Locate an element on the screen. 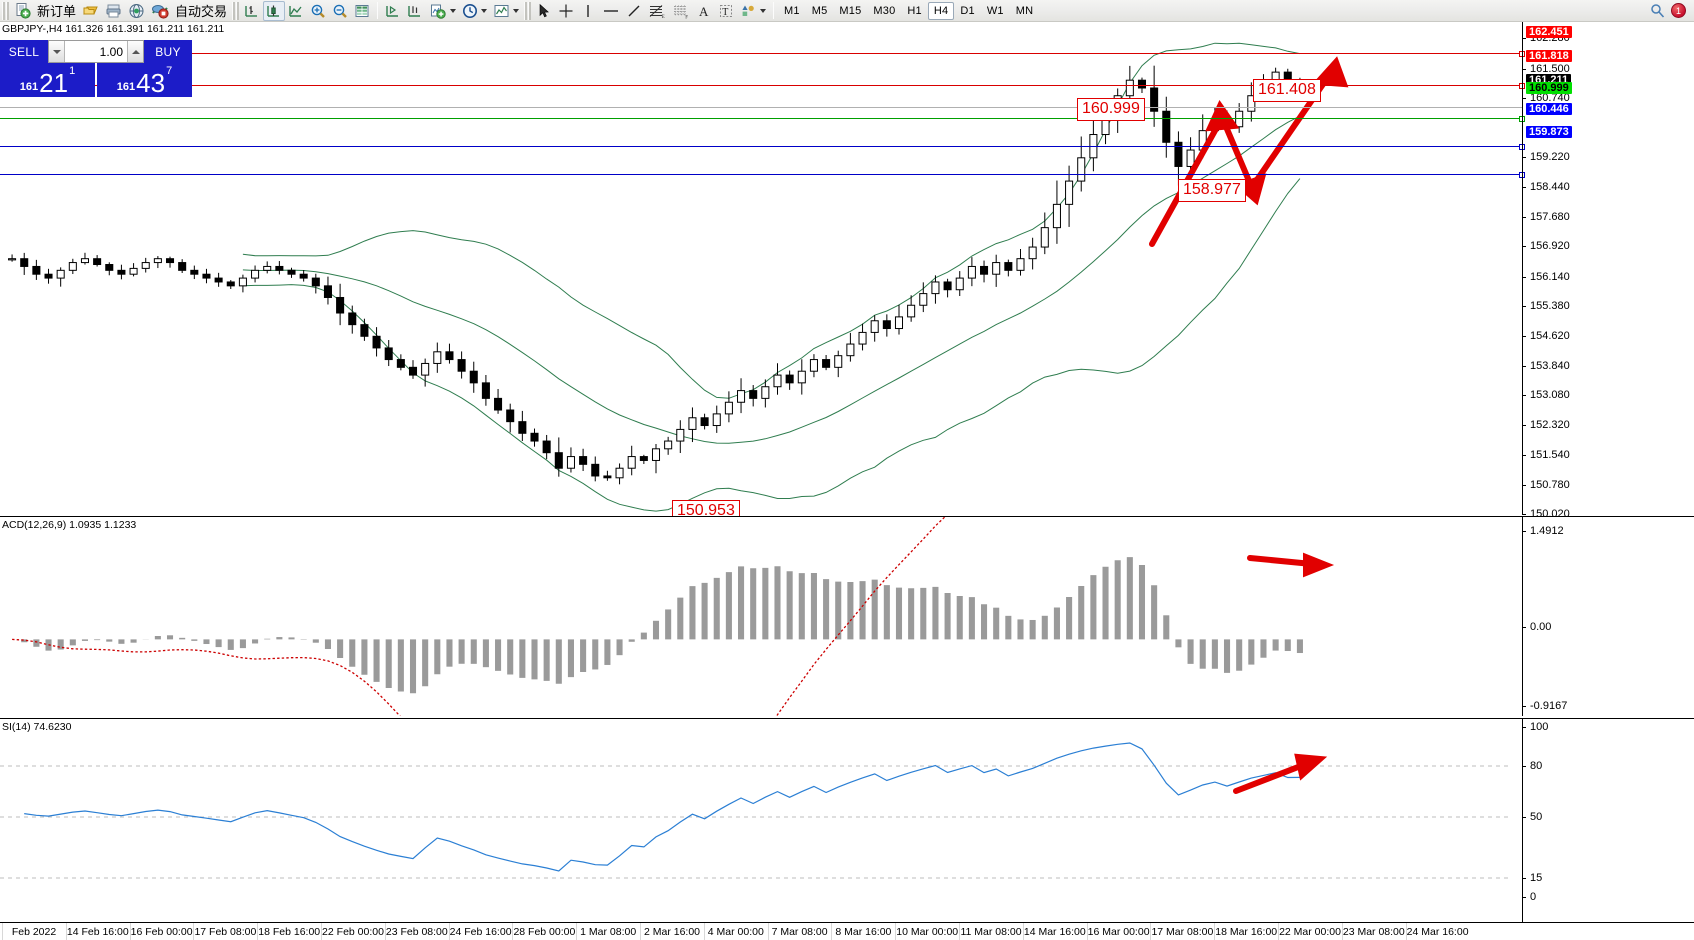 The width and height of the screenshot is (1694, 940). one-click-trading-panel: SELL 1.00 BUY 161 21 1 161 43 7 is located at coordinates (96, 68).